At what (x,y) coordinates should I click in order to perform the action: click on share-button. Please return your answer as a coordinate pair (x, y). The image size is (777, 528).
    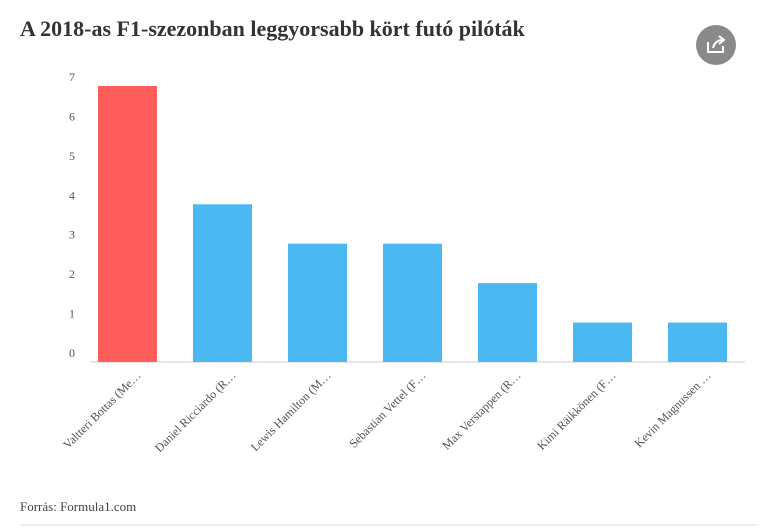
    Looking at the image, I should click on (716, 45).